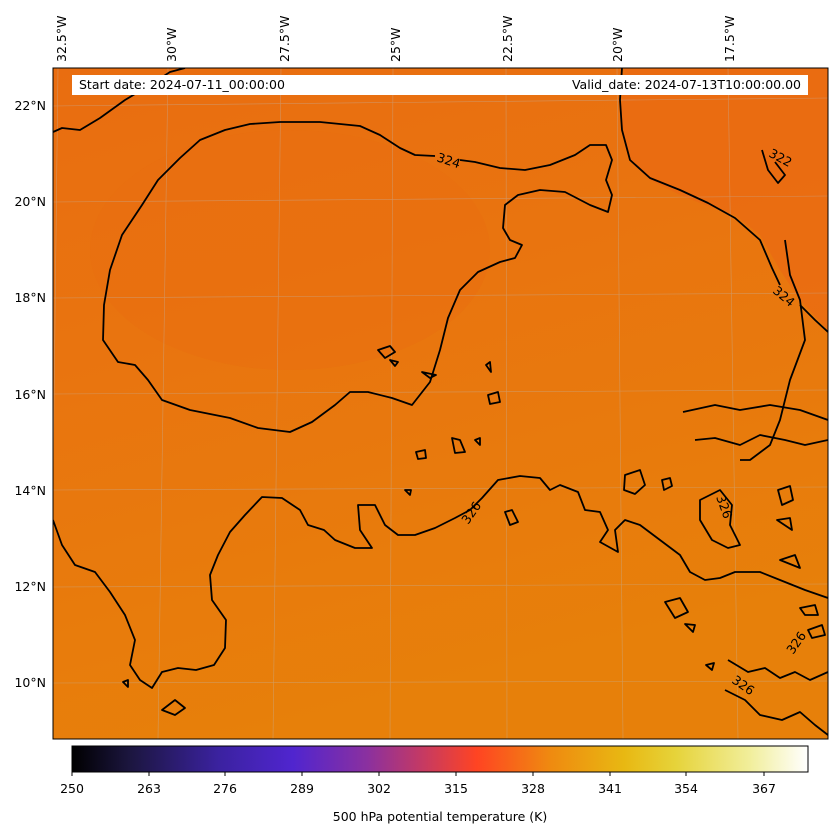 The height and width of the screenshot is (836, 837). What do you see at coordinates (182, 84) in the screenshot?
I see `start-date: Start date: 2024-07-11_00:00:00` at bounding box center [182, 84].